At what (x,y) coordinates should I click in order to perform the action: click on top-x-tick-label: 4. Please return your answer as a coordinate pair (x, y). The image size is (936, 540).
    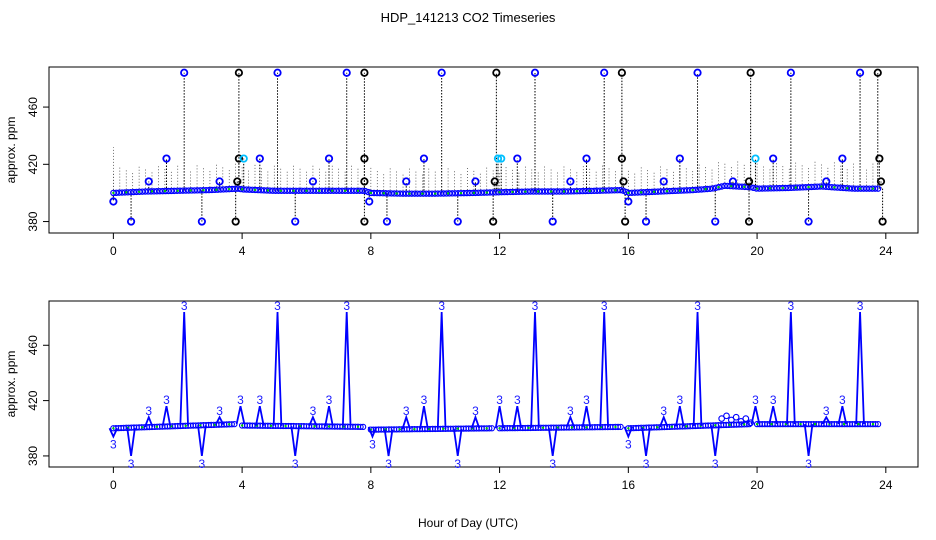
    Looking at the image, I should click on (242, 251).